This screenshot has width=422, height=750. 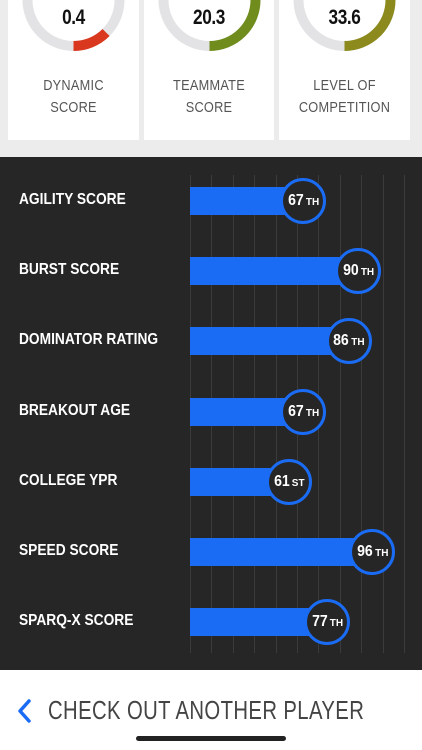 What do you see at coordinates (72, 199) in the screenshot?
I see `metric-label: AGILITY SCORE` at bounding box center [72, 199].